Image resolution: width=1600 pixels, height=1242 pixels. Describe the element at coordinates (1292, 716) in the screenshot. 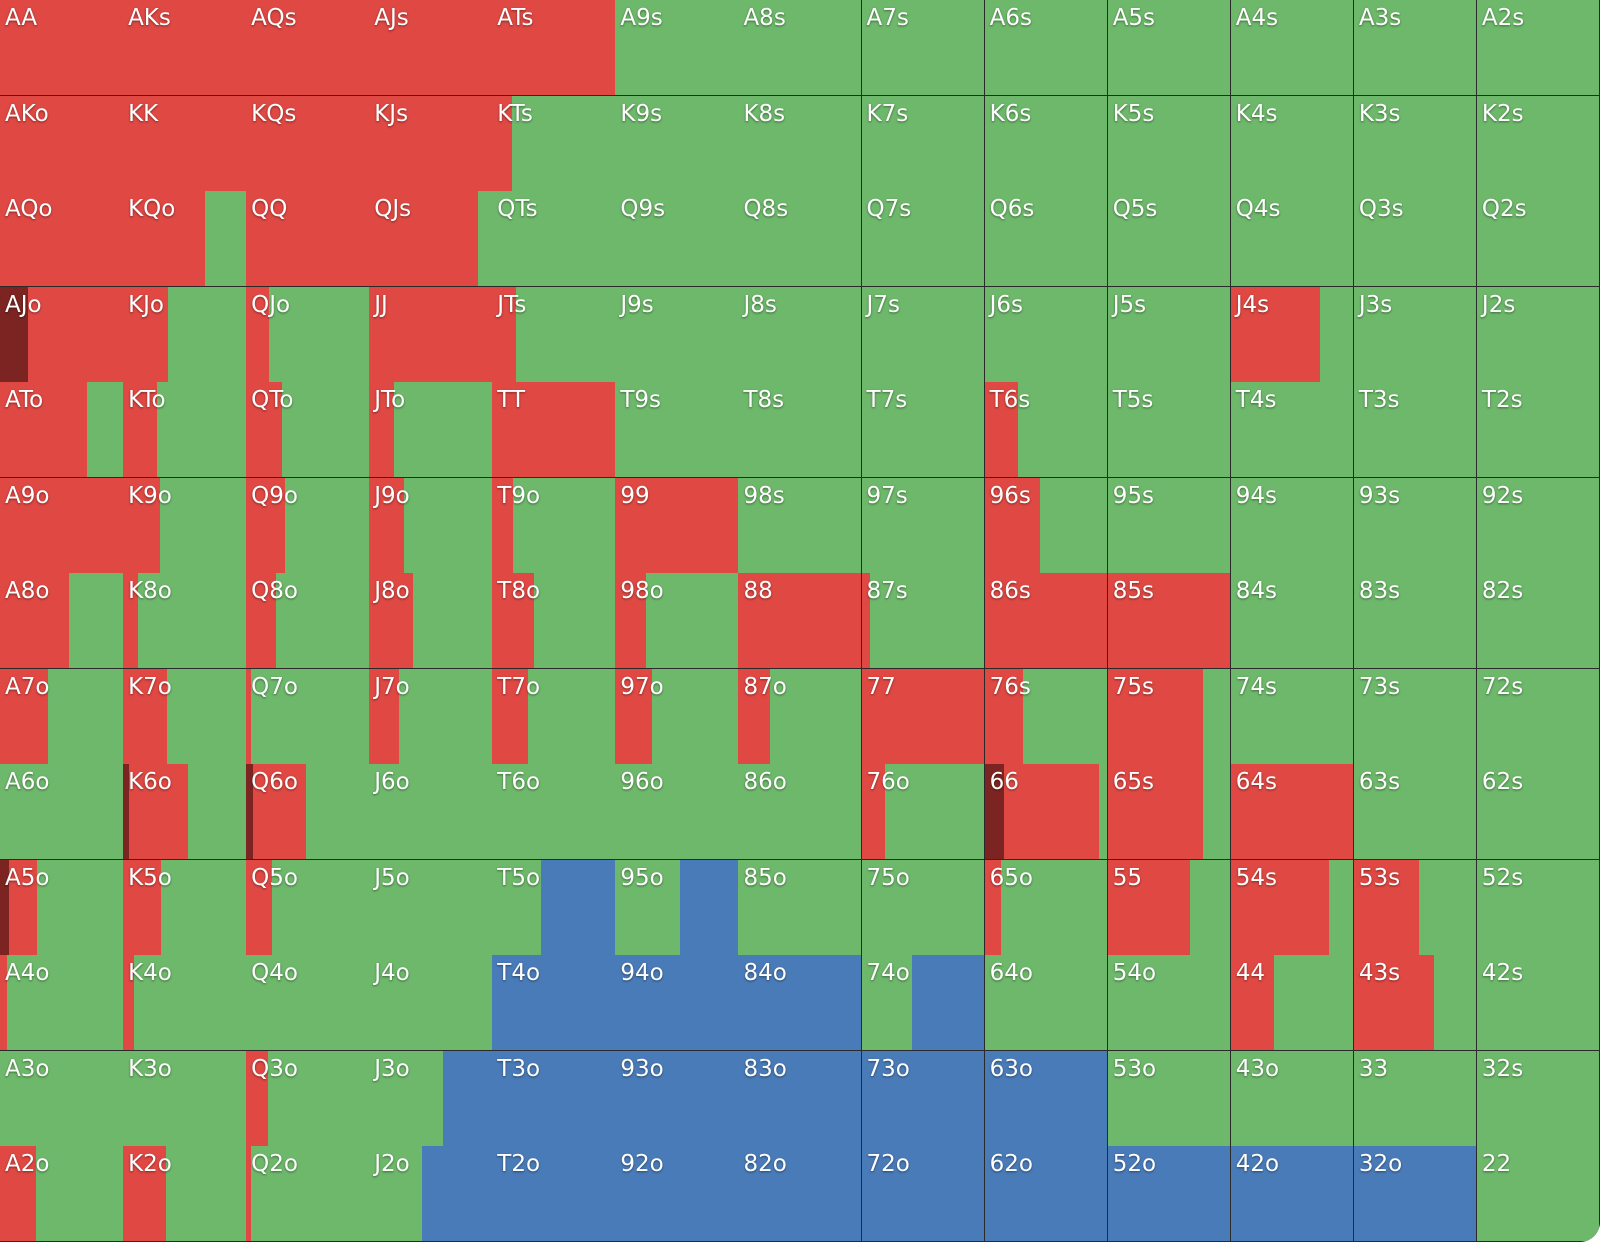

I see `hand-cell-74s: 74s` at that location.